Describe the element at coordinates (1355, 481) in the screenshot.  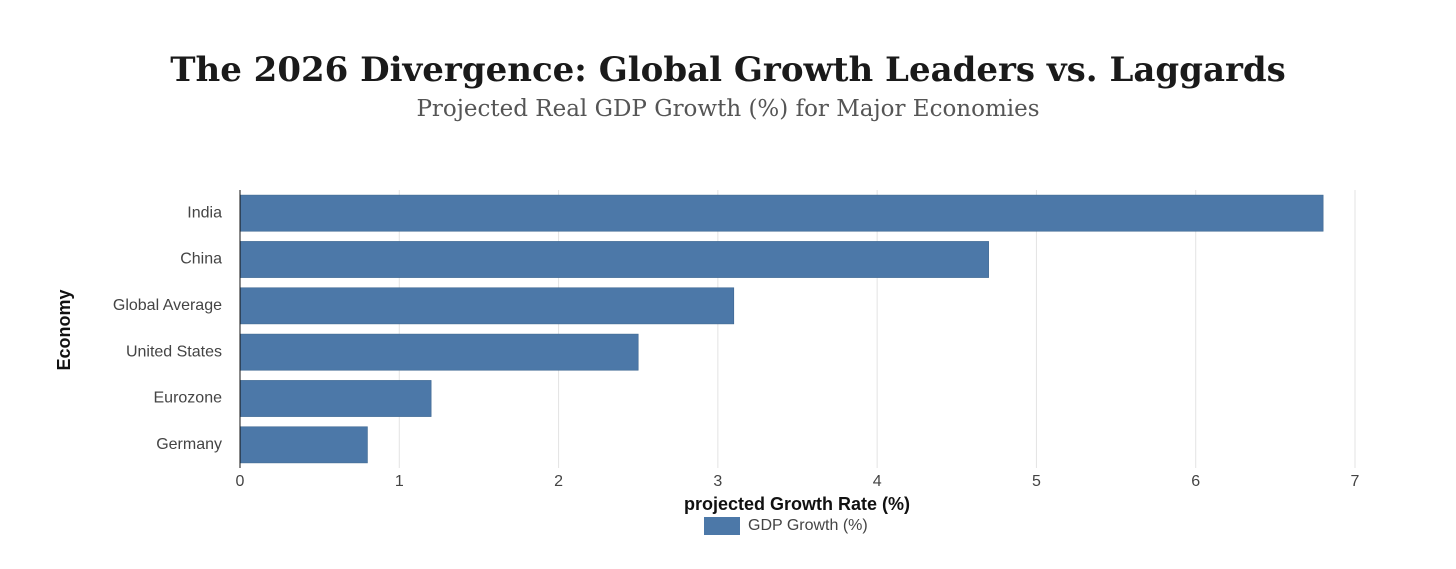
I see `x-tick-label: 7` at that location.